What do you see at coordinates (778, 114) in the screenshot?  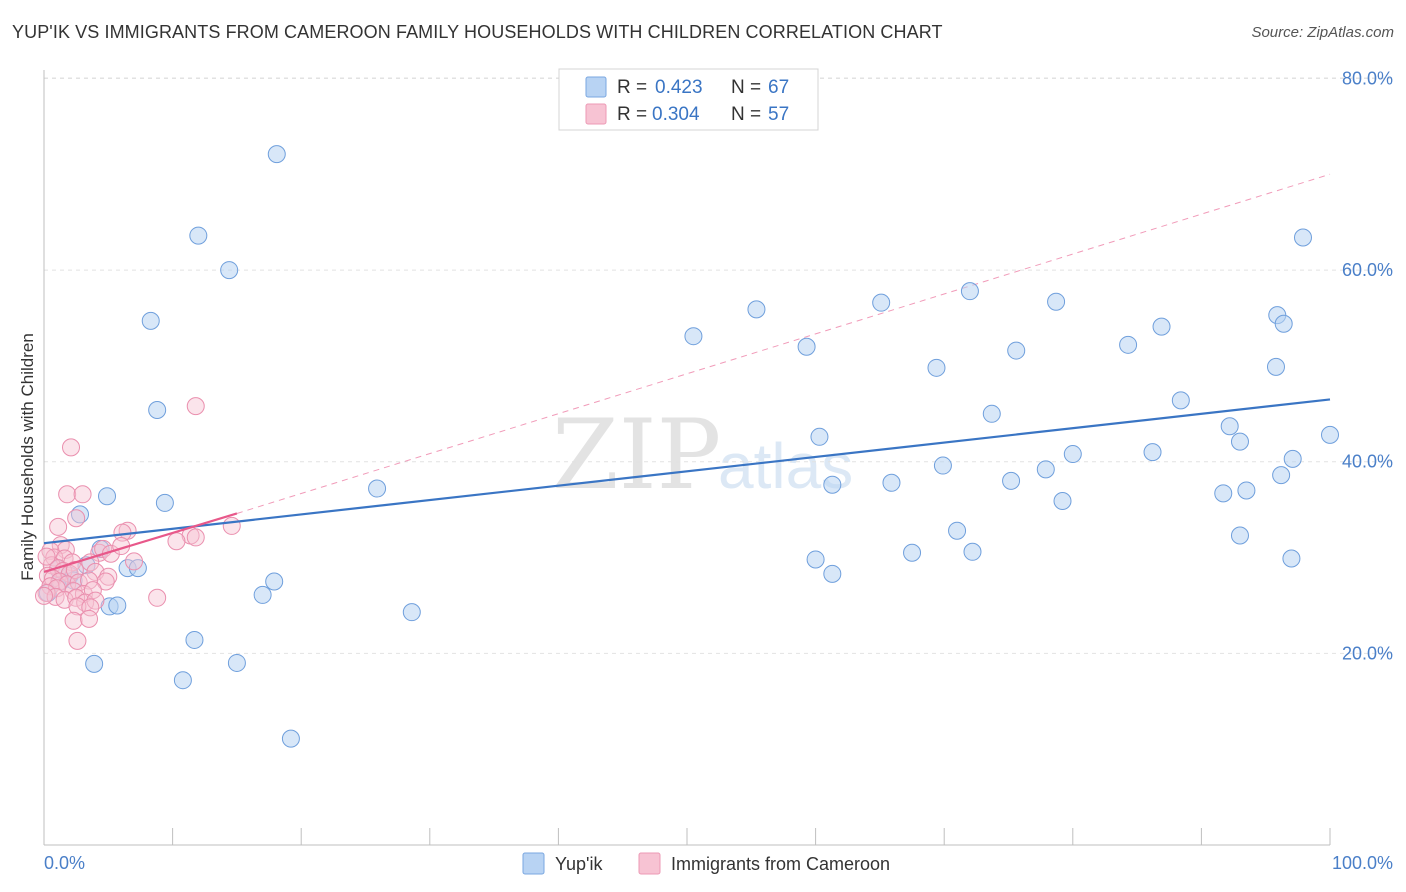 I see `legend-n-value-2: 57` at bounding box center [778, 114].